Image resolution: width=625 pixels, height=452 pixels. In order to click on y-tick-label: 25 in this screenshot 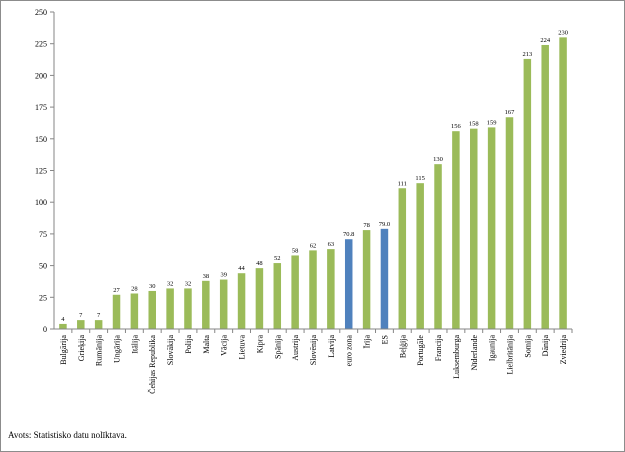, I will do `click(43, 297)`.